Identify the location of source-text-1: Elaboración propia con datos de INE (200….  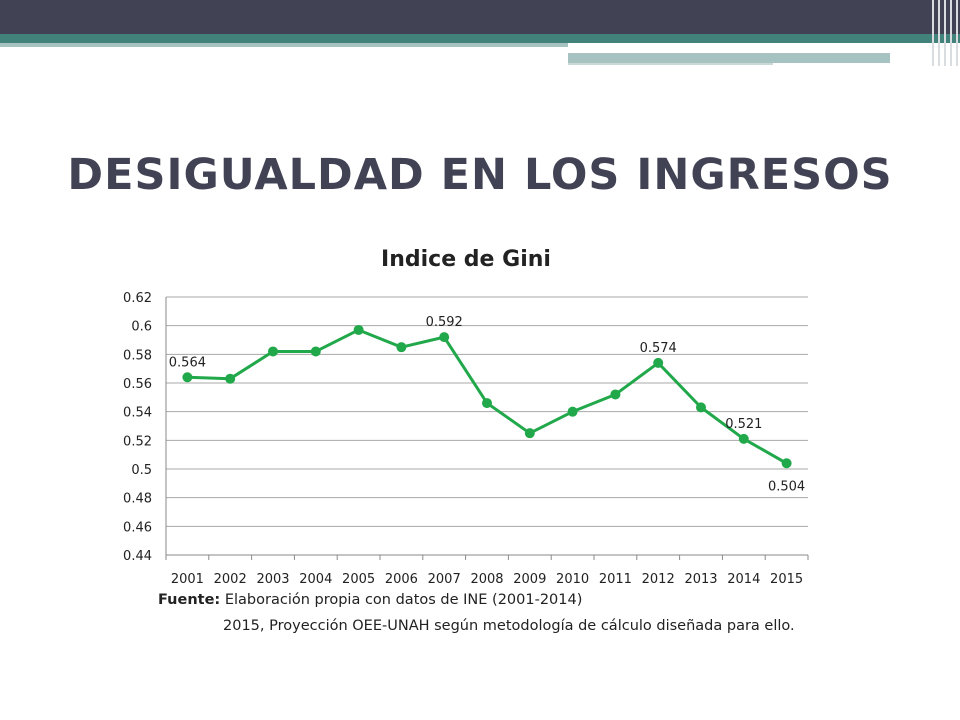
(403, 600).